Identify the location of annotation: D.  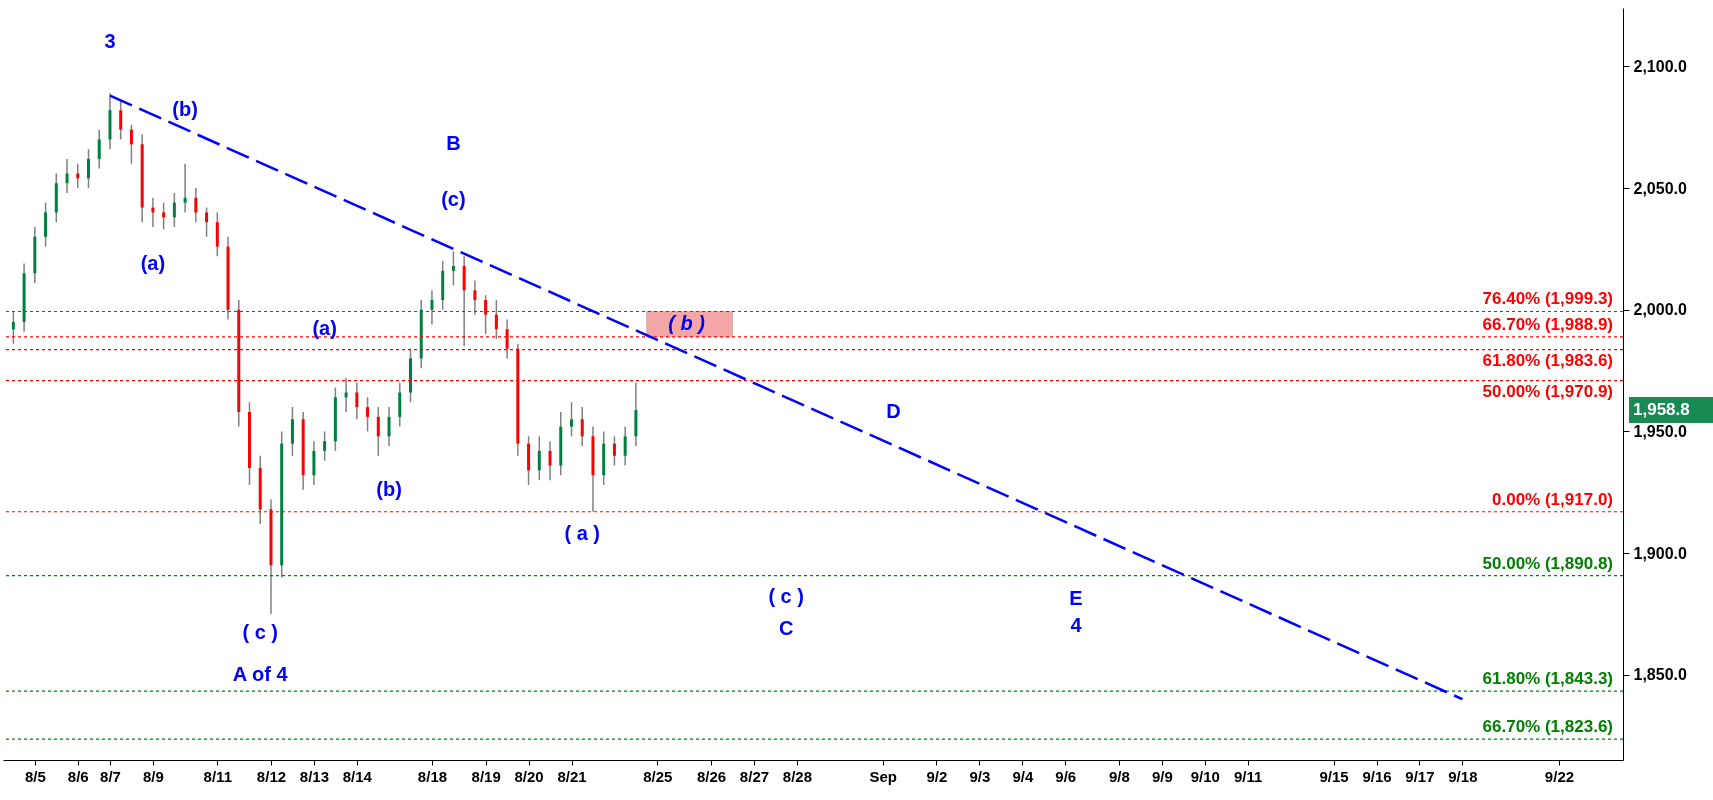
(893, 410).